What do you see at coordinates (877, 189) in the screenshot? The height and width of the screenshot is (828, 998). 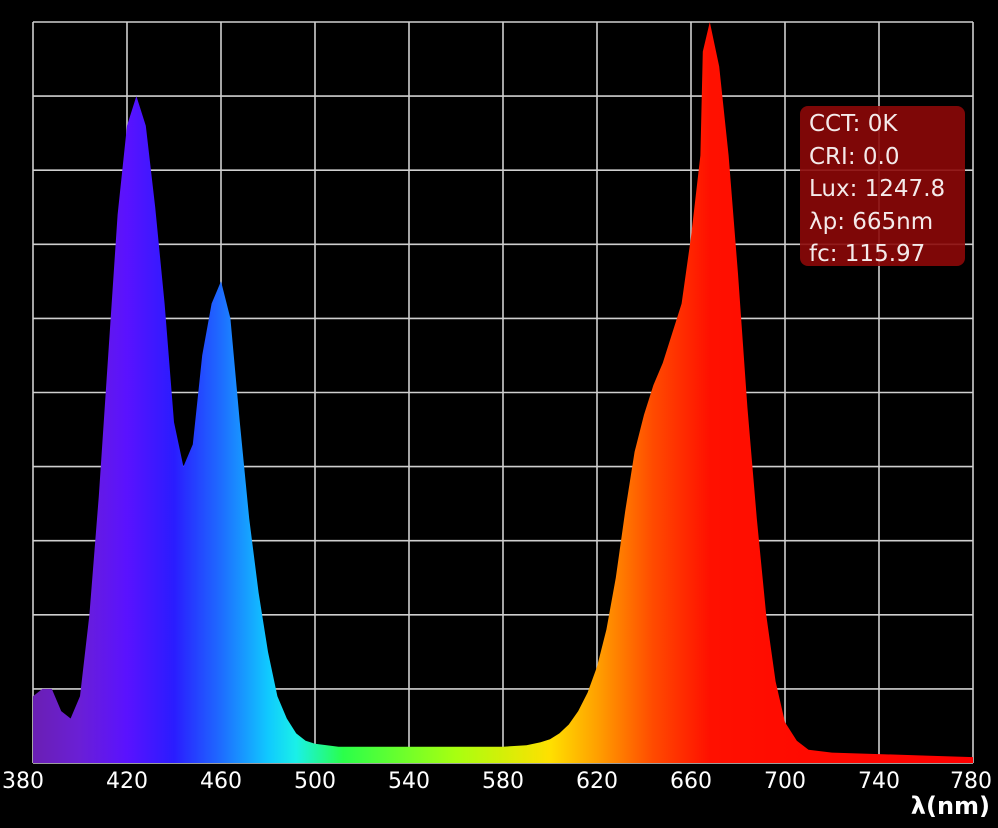 I see `lux-value: Lux: 1247.8` at bounding box center [877, 189].